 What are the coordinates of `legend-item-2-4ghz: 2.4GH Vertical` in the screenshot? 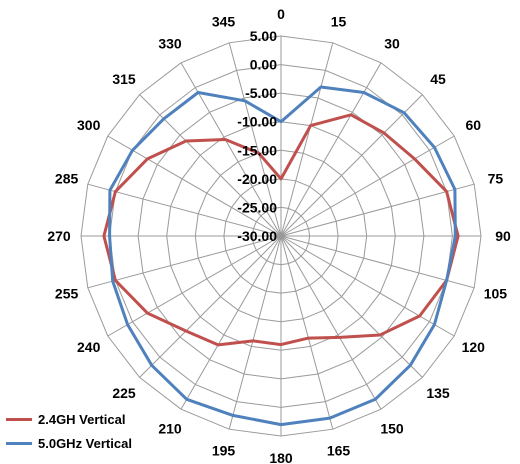 It's located at (69, 419).